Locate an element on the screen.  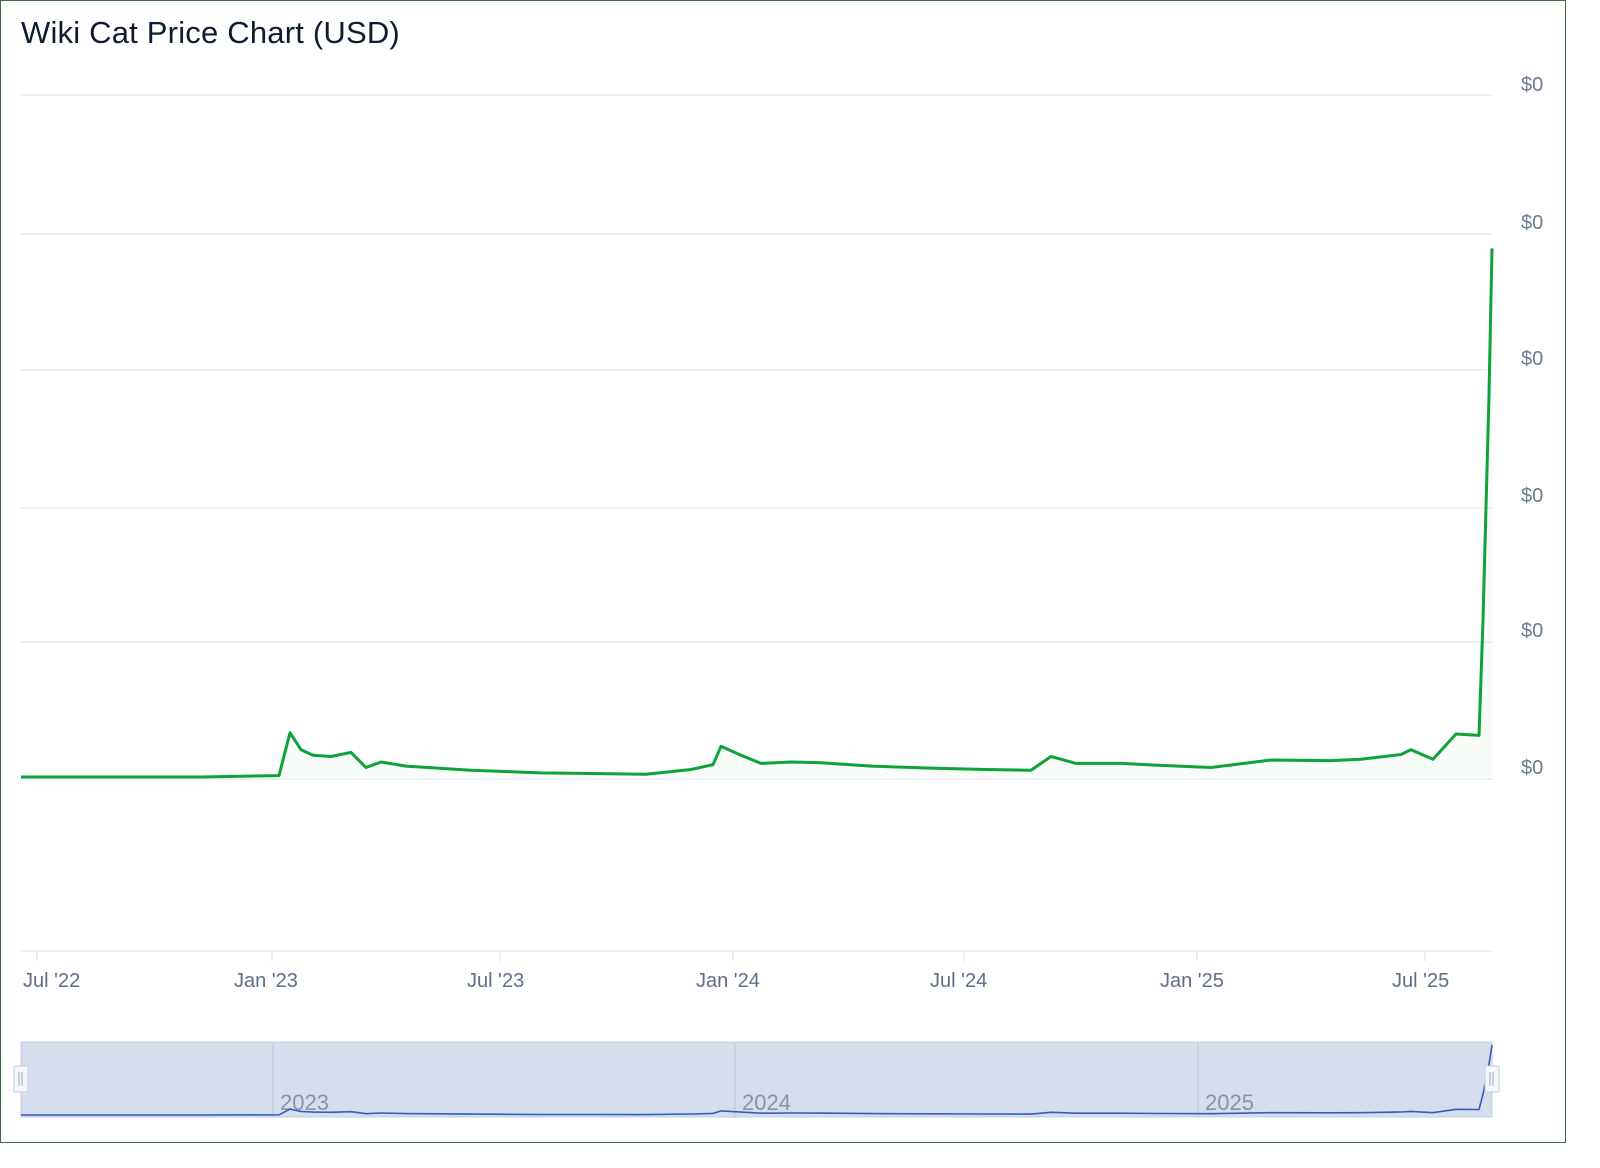
x-tick-marks is located at coordinates (731, 956).